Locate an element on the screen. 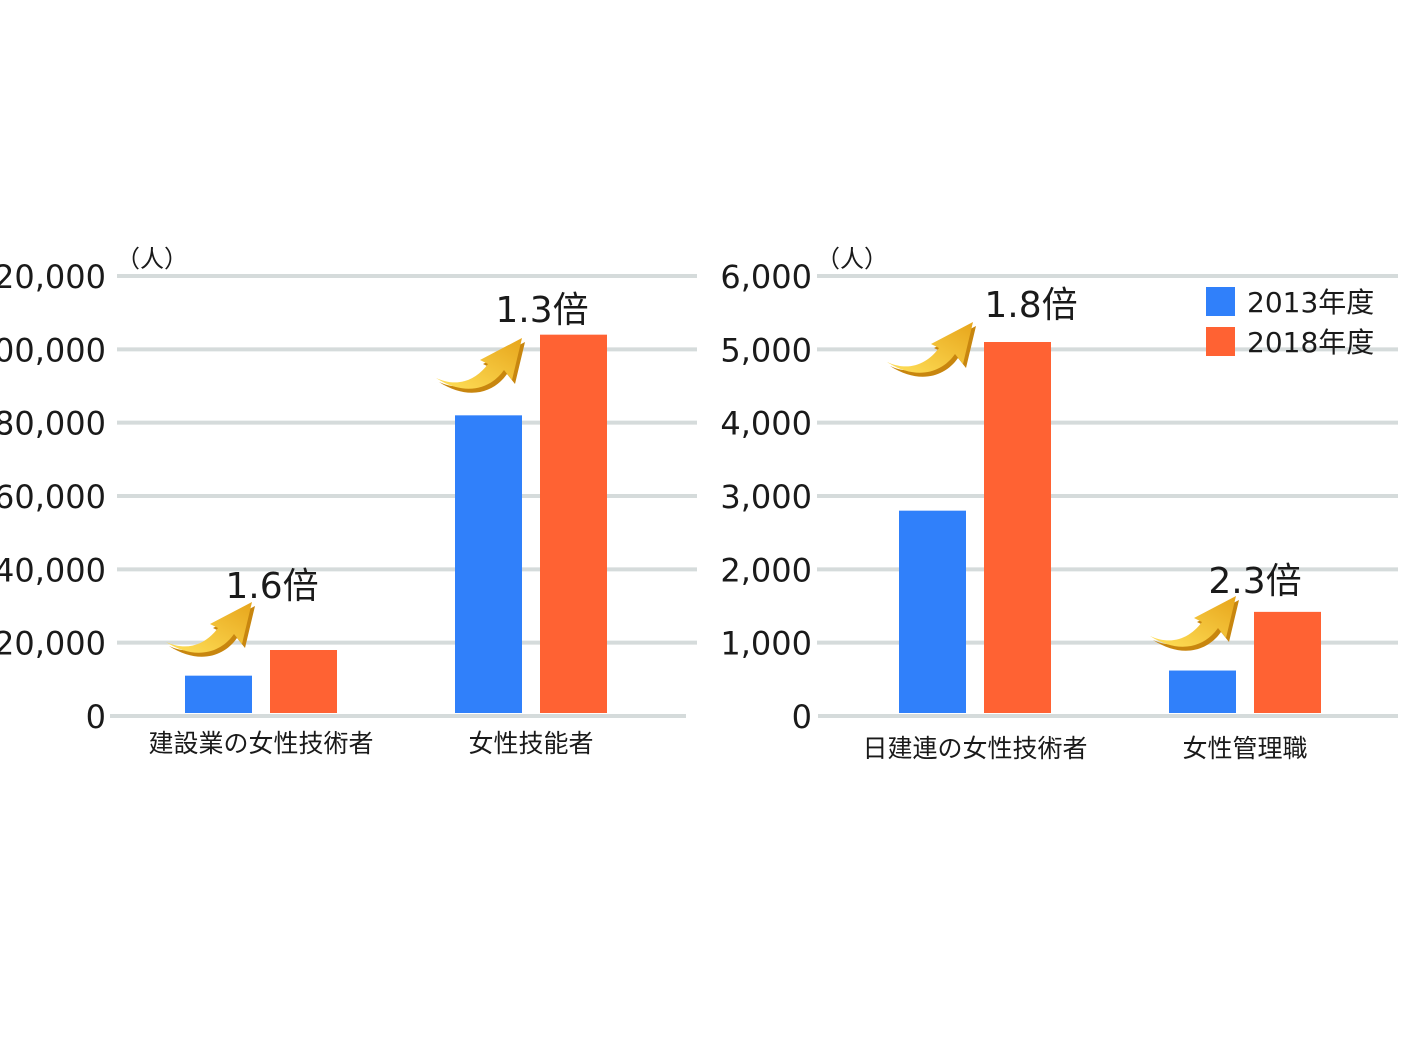  category-label: 女性管理職 is located at coordinates (1244, 748).